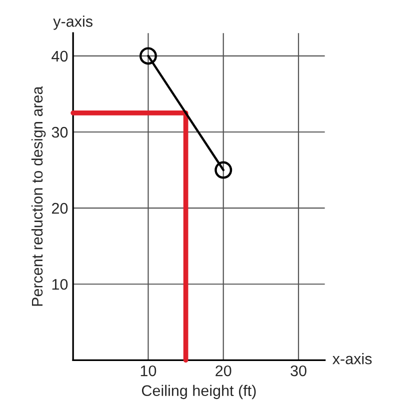  What do you see at coordinates (199, 392) in the screenshot?
I see `x-axis-title: Ceiling height (ft)` at bounding box center [199, 392].